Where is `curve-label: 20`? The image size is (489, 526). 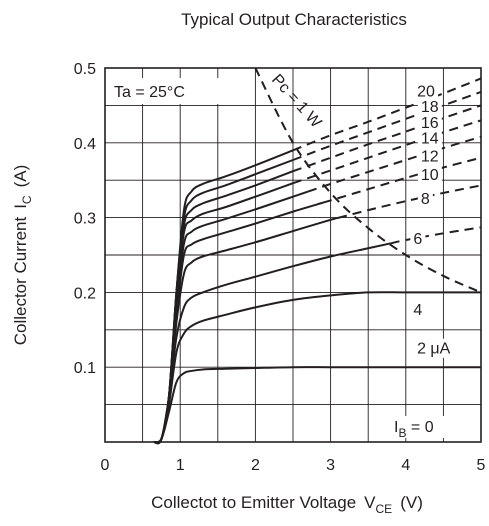
curve-label: 20 is located at coordinates (426, 91).